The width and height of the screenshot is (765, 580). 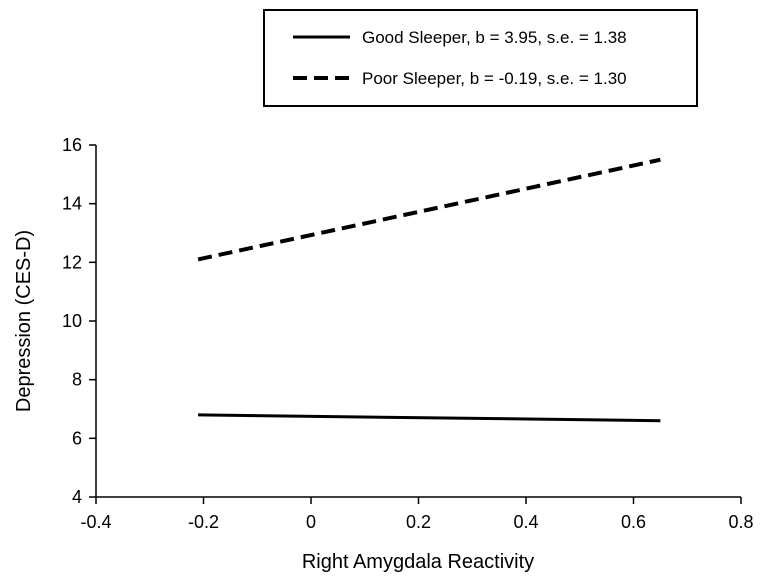 I want to click on x-tick-label: -0.4, so click(x=95, y=522).